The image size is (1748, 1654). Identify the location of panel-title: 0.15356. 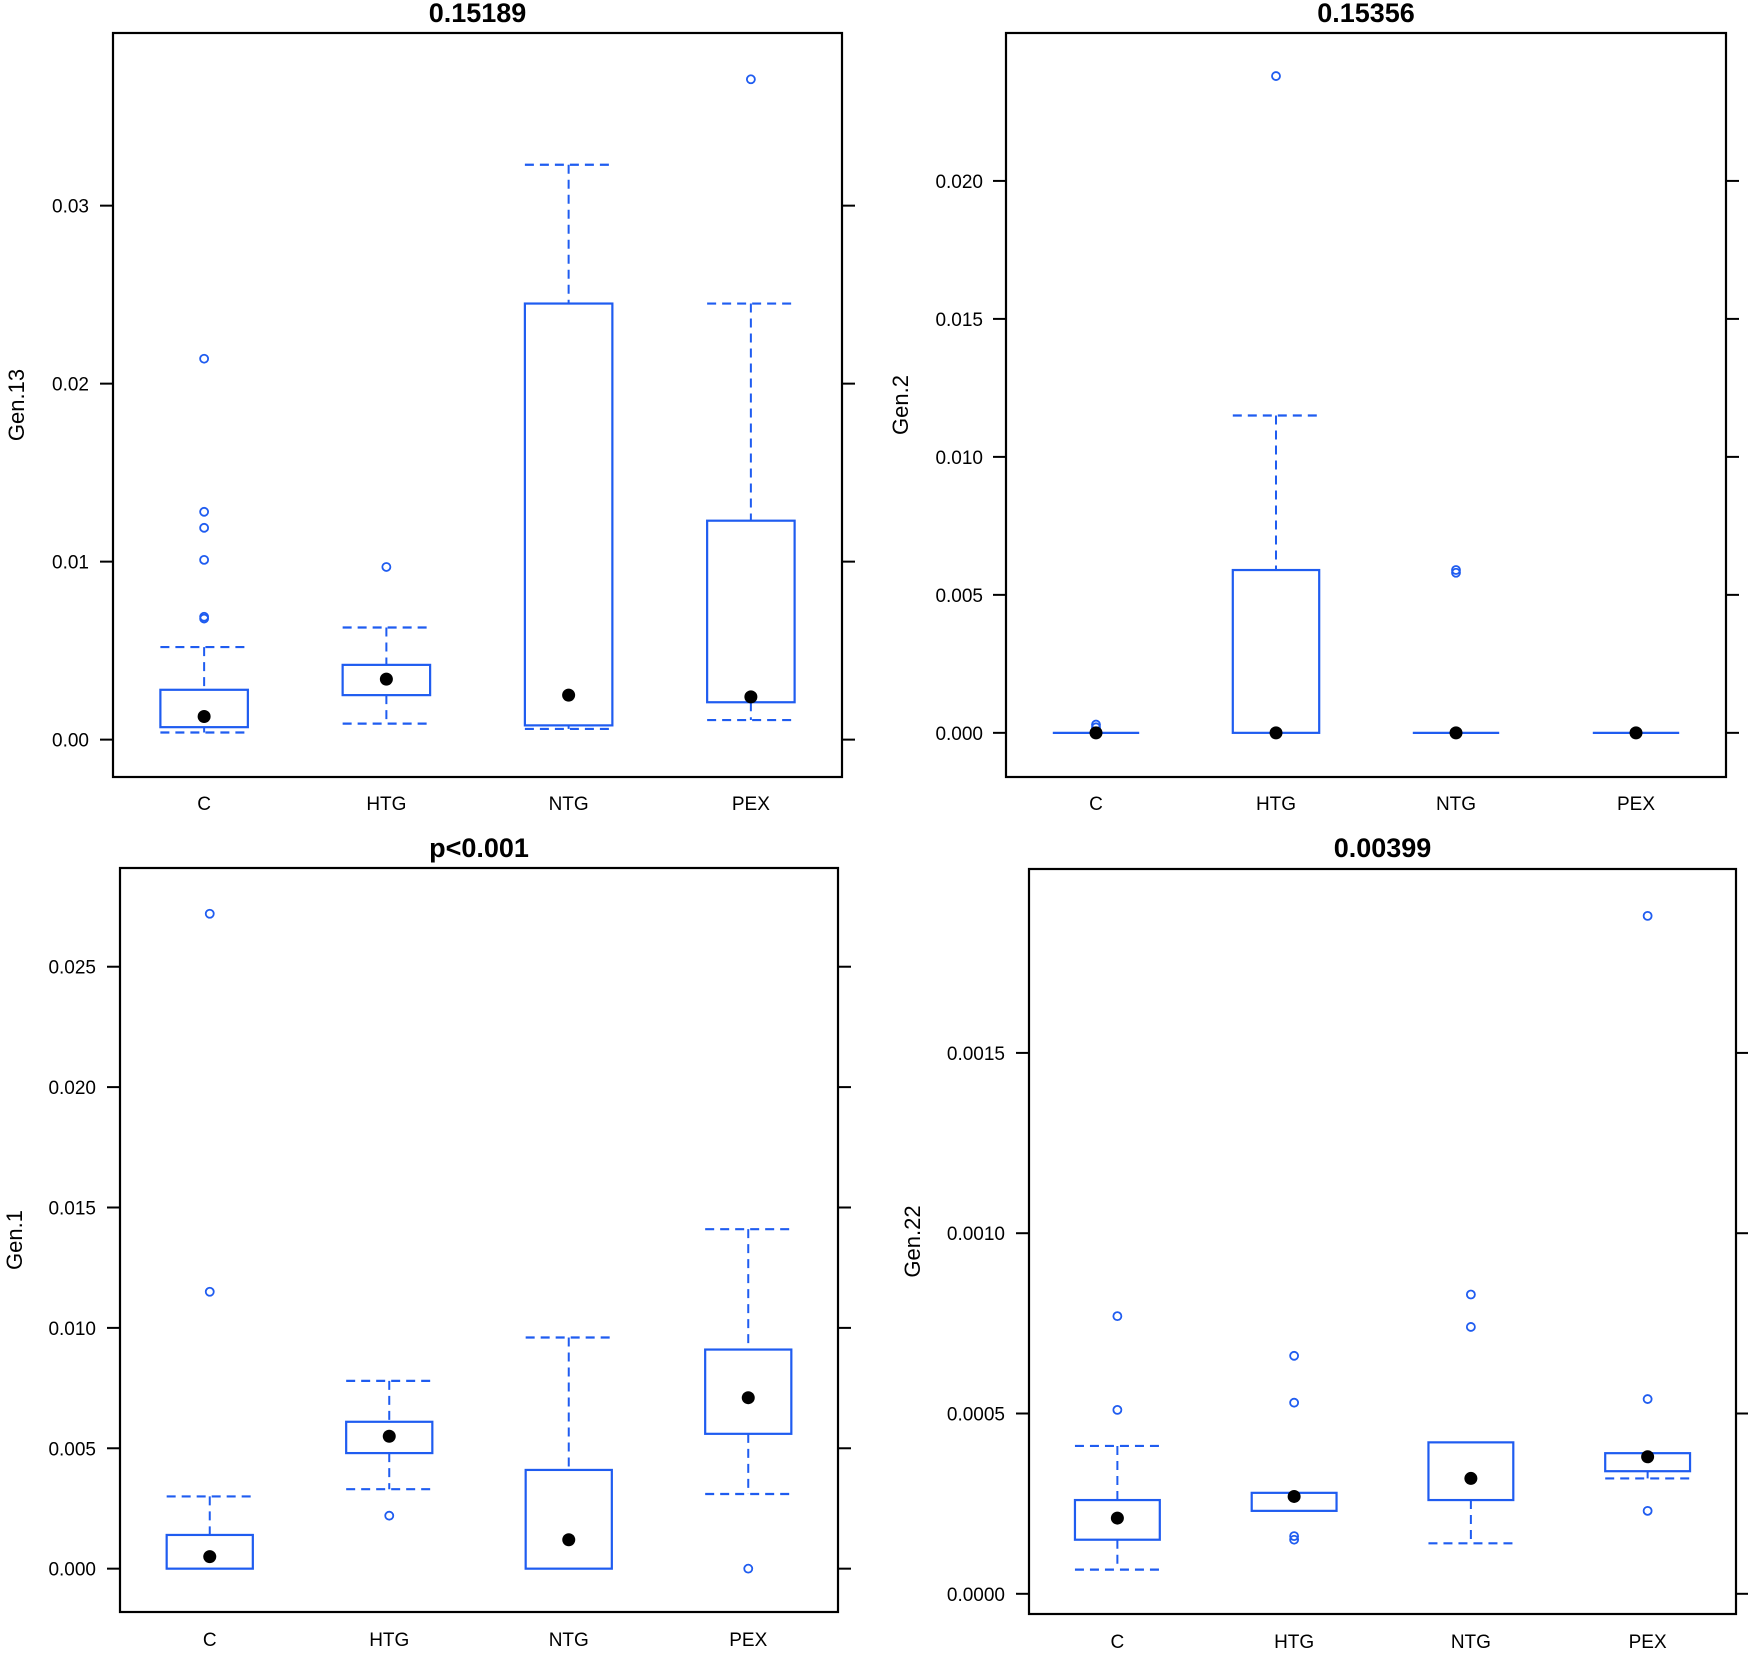
(1366, 14).